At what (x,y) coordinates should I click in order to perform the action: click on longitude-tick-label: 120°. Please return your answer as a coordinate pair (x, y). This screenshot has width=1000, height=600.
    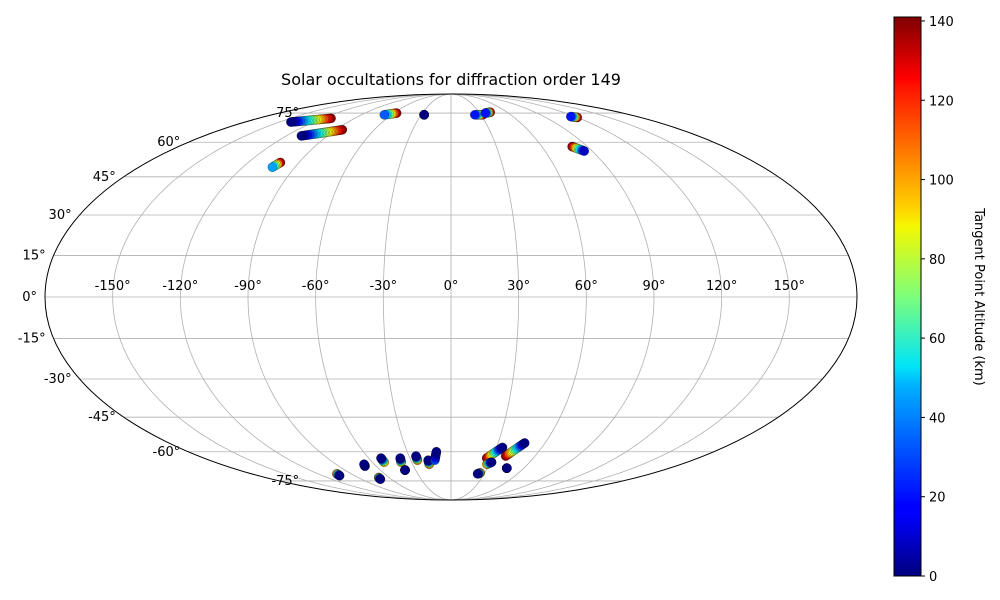
    Looking at the image, I should click on (721, 286).